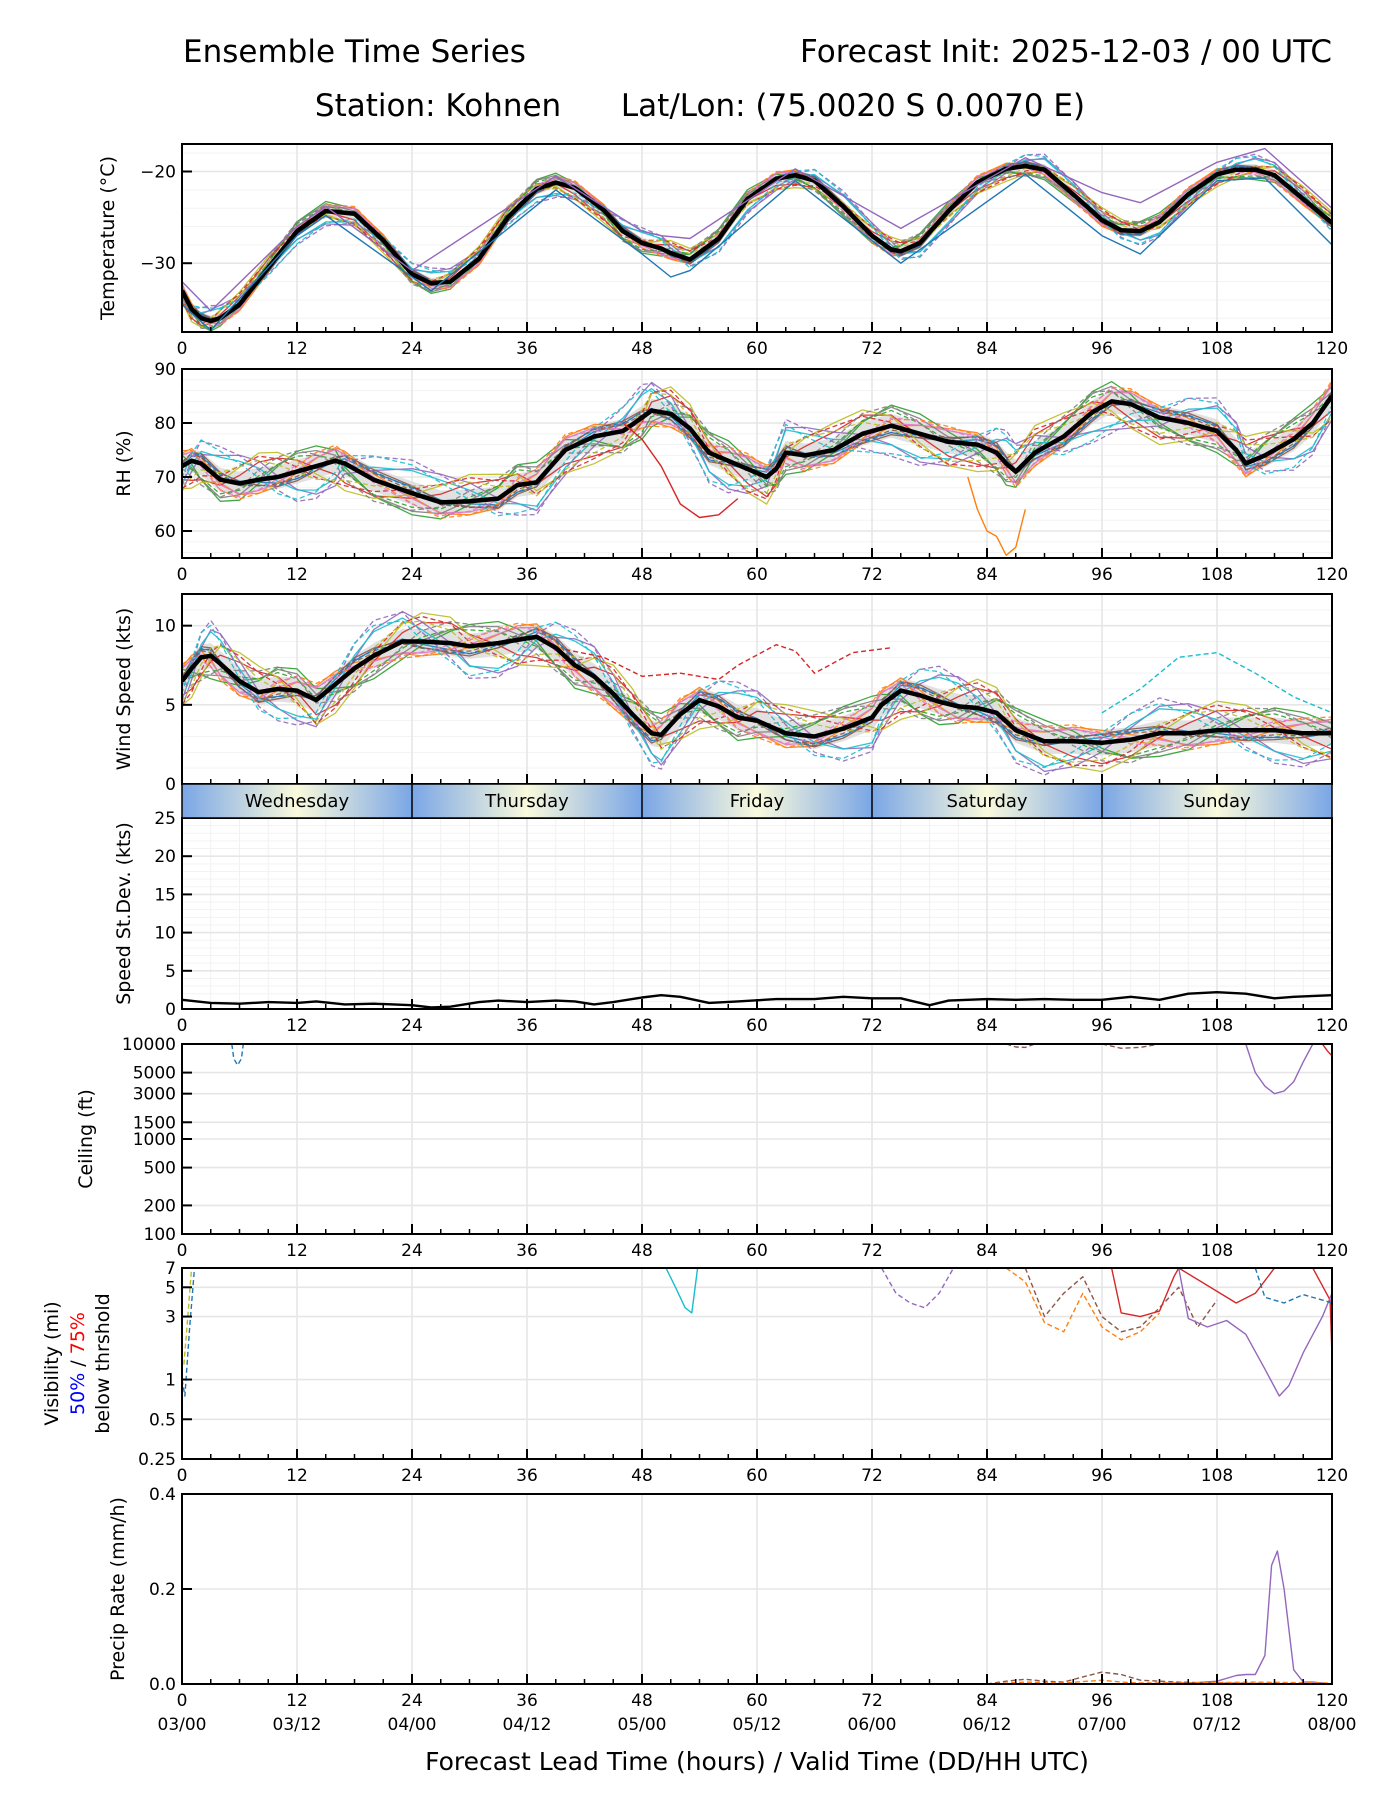 Image resolution: width=1400 pixels, height=1800 pixels. Describe the element at coordinates (154, 1140) in the screenshot. I see `y-tick-label: 1000` at that location.